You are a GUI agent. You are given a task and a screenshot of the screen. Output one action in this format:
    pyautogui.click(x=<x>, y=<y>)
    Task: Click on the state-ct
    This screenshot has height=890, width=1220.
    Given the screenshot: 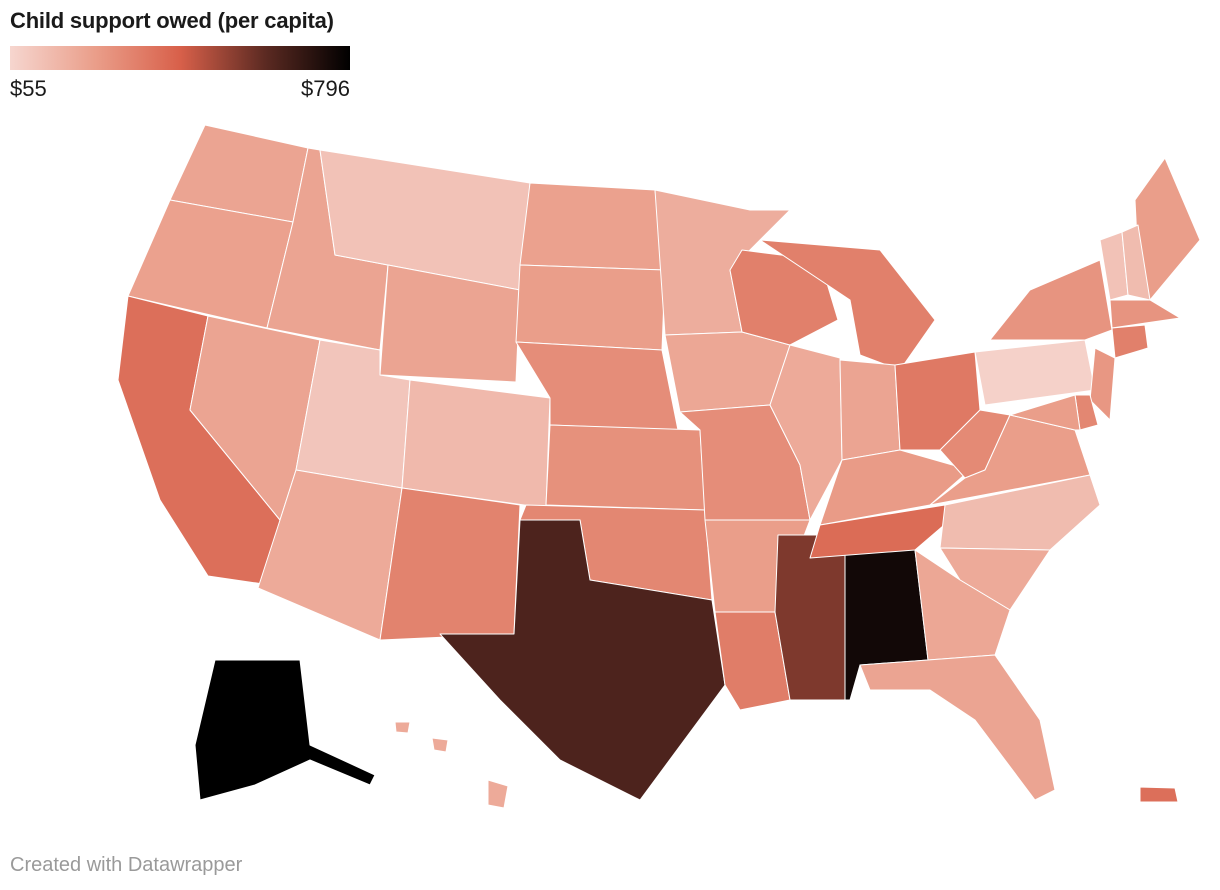 What is the action you would take?
    pyautogui.click(x=1130, y=341)
    